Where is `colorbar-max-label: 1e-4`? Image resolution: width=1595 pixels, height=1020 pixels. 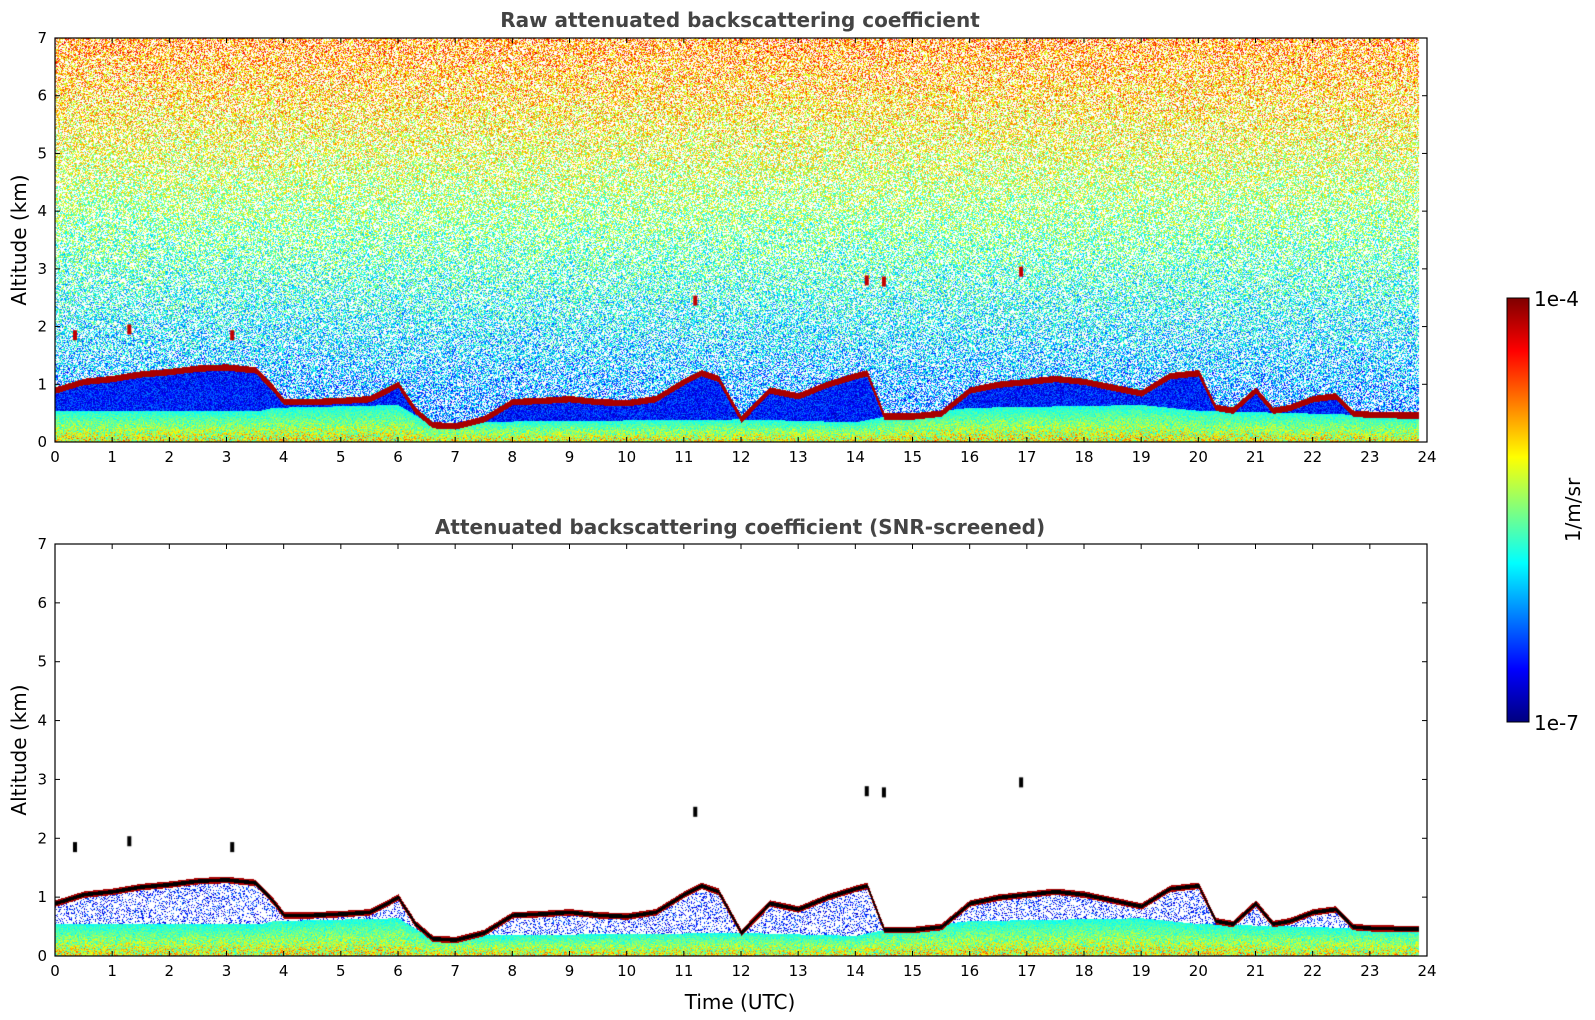
colorbar-max-label: 1e-4 is located at coordinates (1556, 299).